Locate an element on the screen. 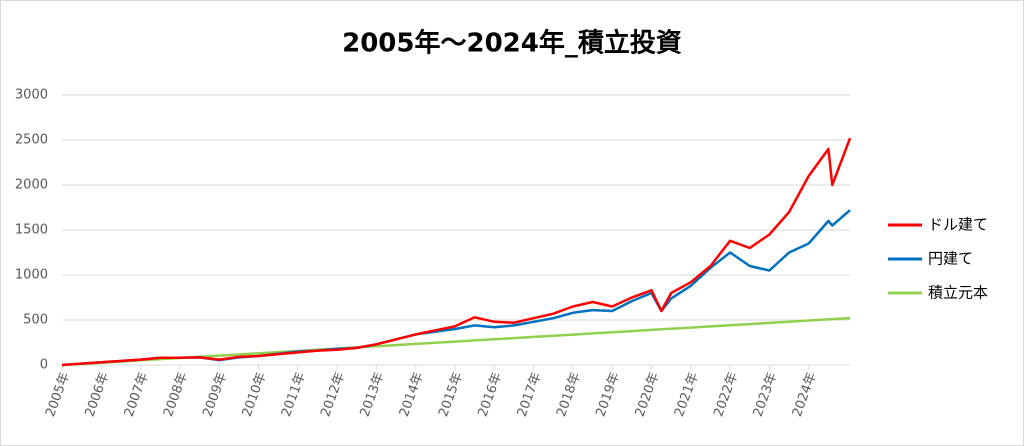 The height and width of the screenshot is (446, 1024). chart-title: 2005年～2024年_積立投資 is located at coordinates (512, 43).